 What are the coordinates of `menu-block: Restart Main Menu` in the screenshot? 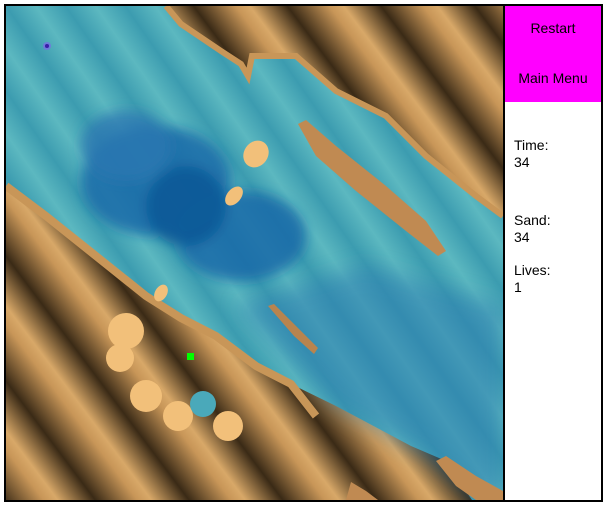 It's located at (553, 54).